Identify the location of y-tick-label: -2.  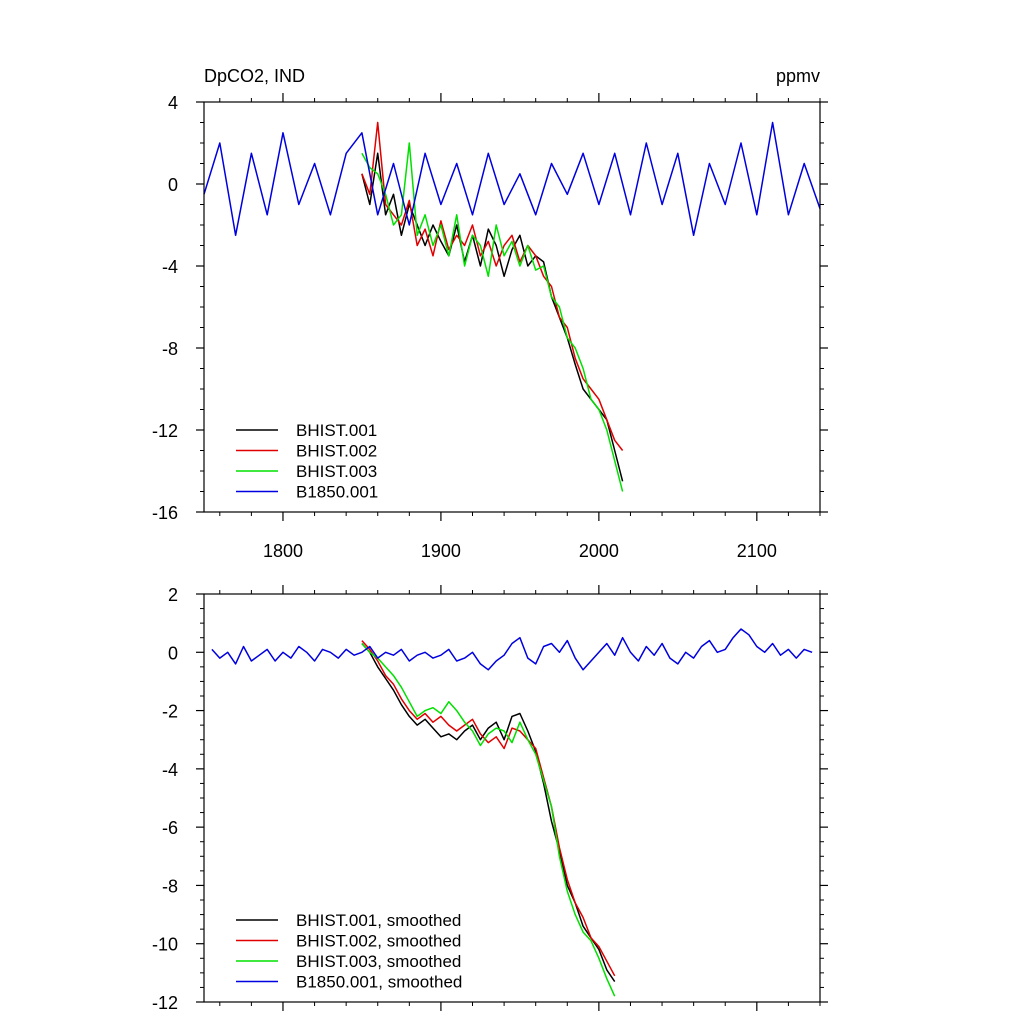
(170, 712).